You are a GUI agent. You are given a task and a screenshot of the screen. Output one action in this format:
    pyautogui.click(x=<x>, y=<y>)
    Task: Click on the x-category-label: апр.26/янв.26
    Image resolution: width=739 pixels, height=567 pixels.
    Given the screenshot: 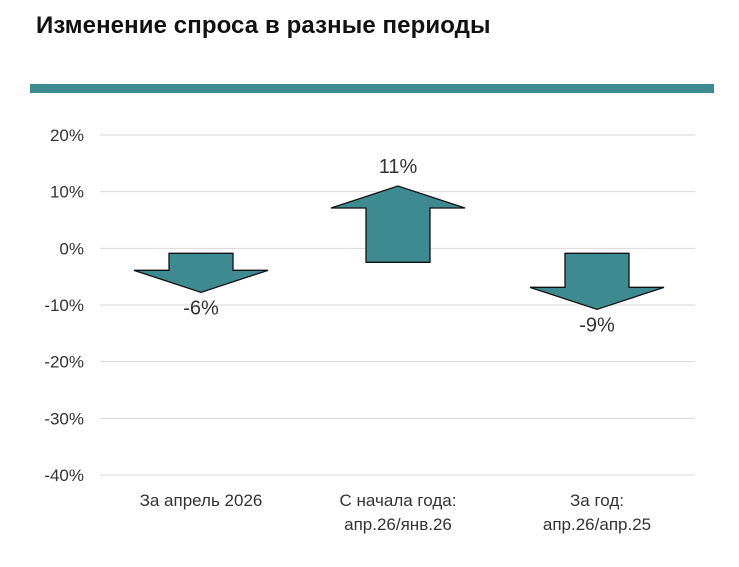 What is the action you would take?
    pyautogui.click(x=398, y=524)
    